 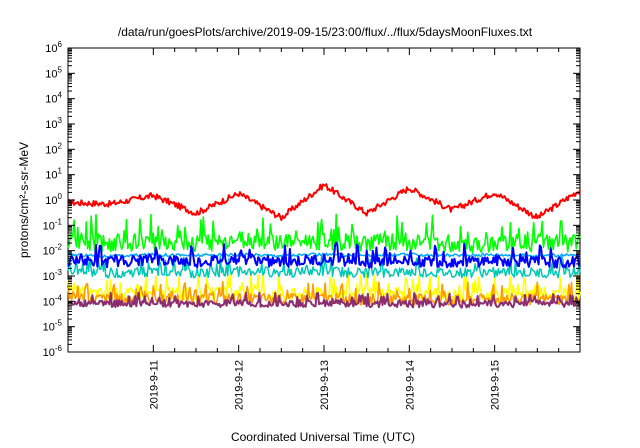 What do you see at coordinates (53, 300) in the screenshot?
I see `y-tick-label: 10⁻⁴` at bounding box center [53, 300].